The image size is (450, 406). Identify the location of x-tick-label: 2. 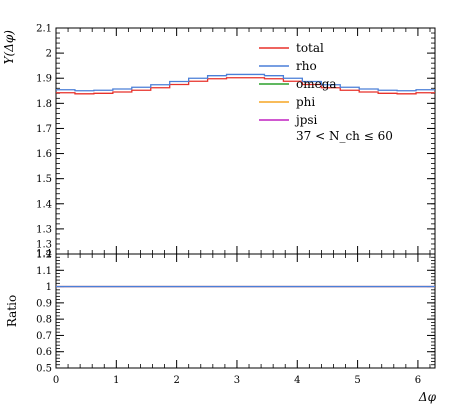
(176, 380).